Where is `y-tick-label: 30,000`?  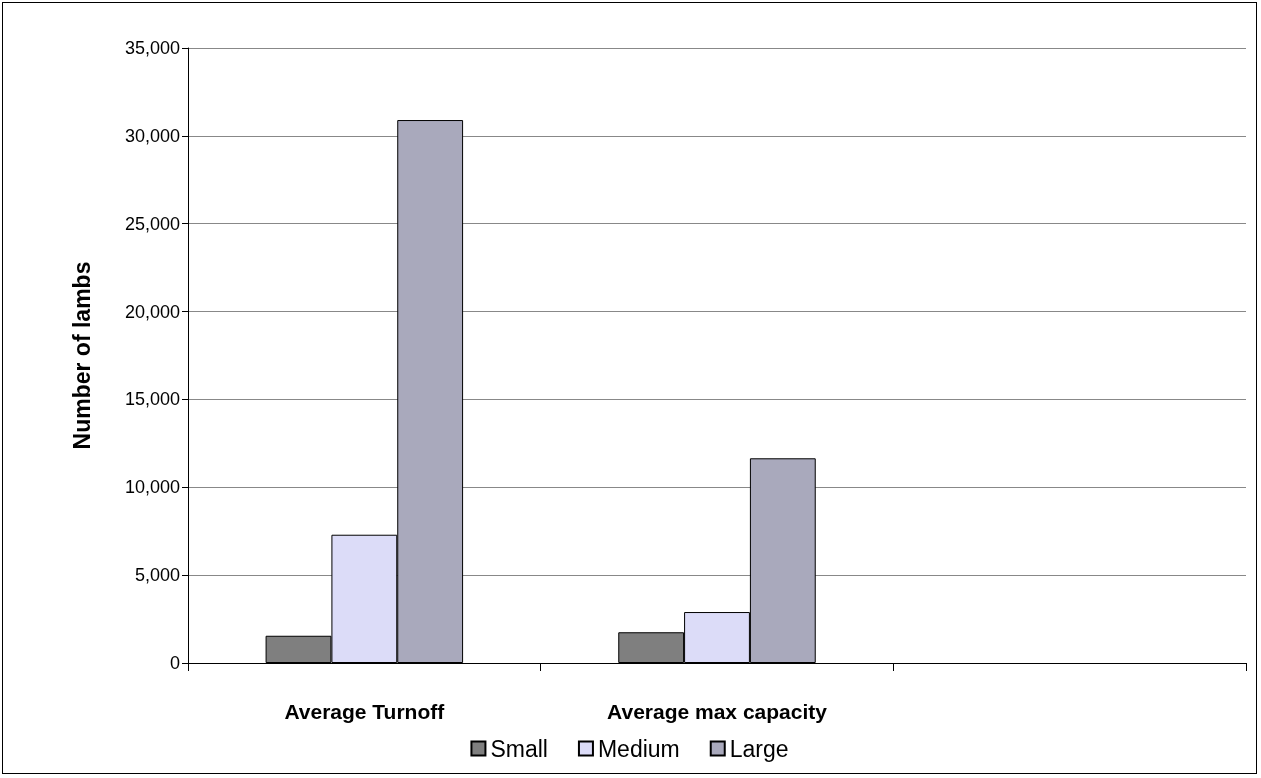 y-tick-label: 30,000 is located at coordinates (152, 135).